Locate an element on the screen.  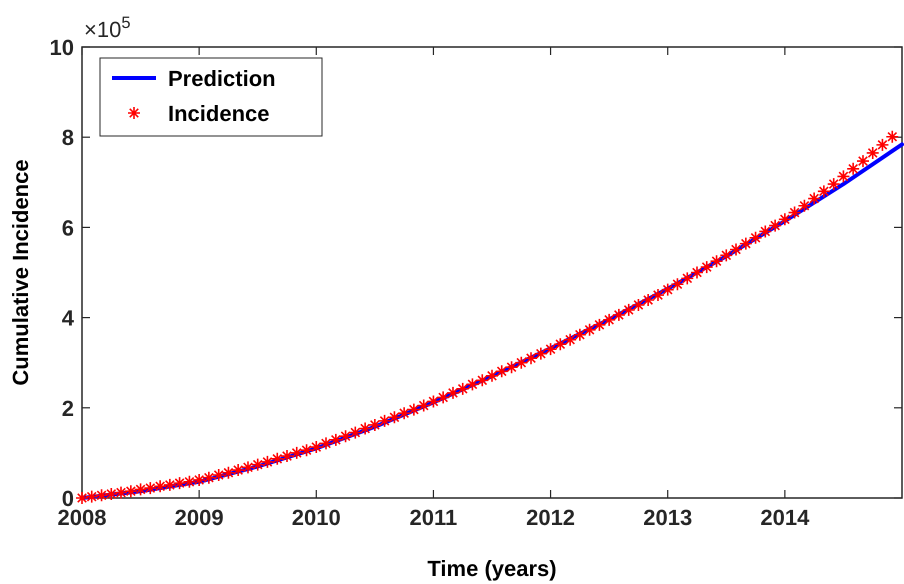
legend-label: Prediction is located at coordinates (222, 78).